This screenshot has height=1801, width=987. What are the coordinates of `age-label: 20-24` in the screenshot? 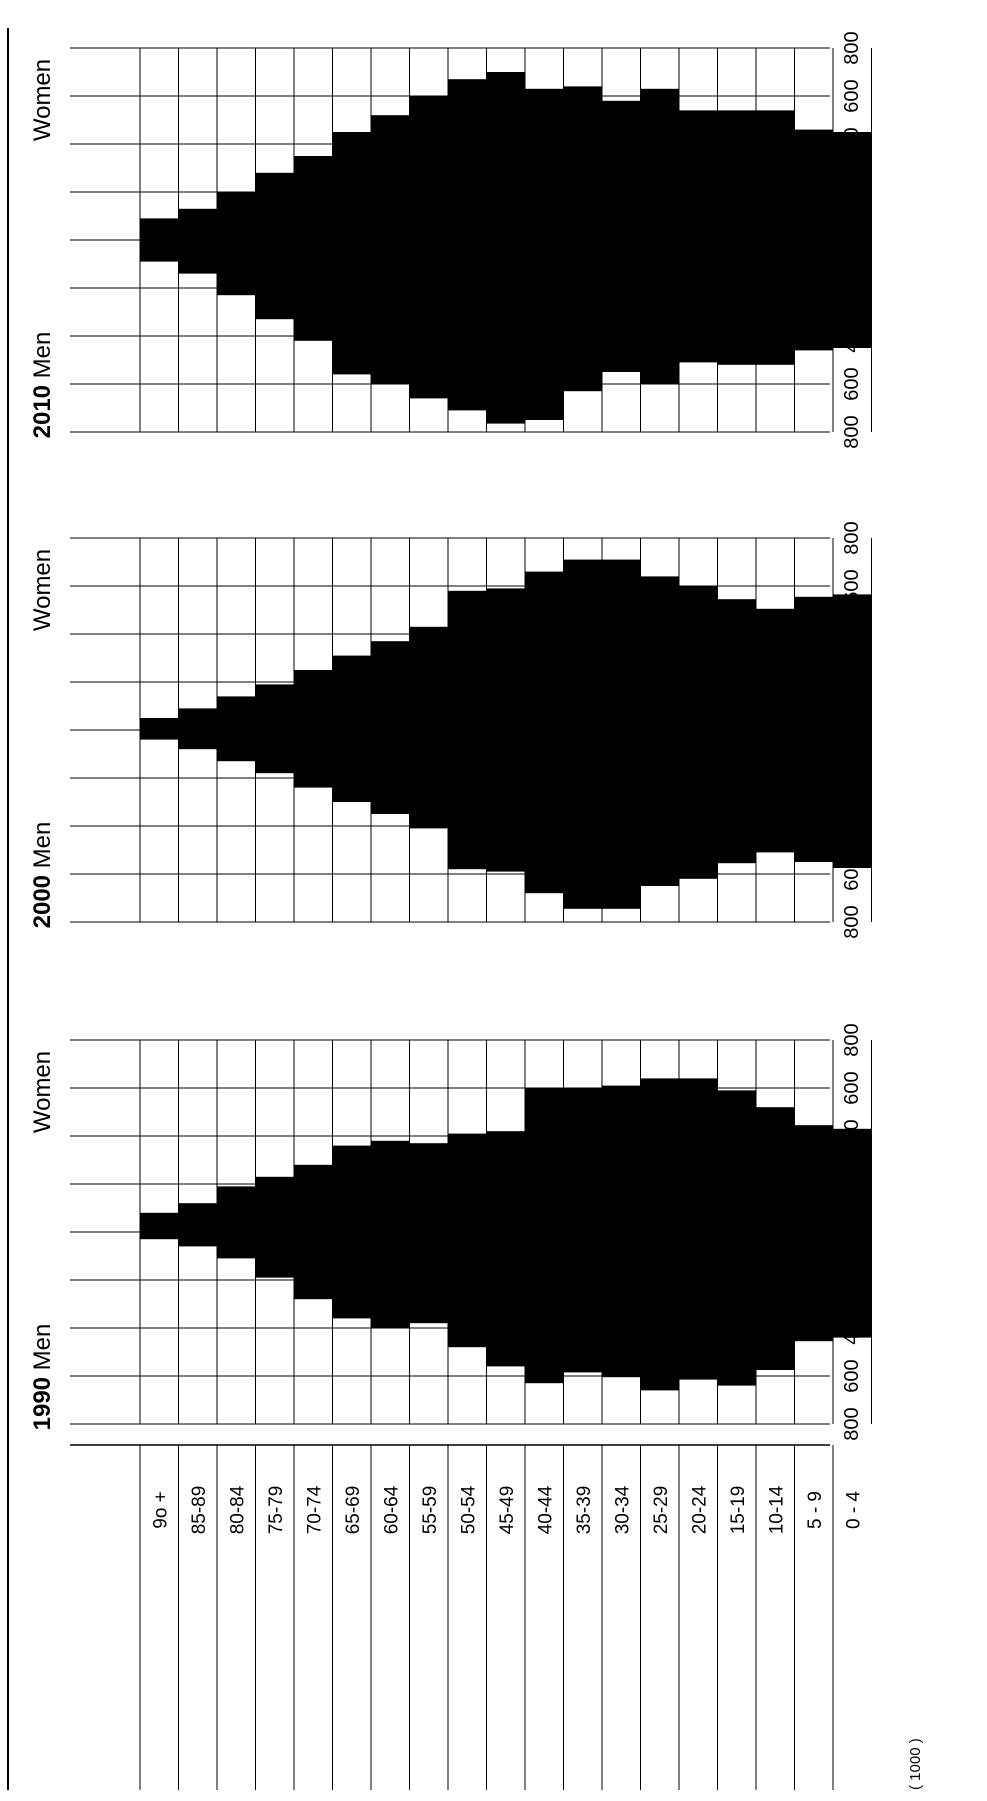 It's located at (699, 1509).